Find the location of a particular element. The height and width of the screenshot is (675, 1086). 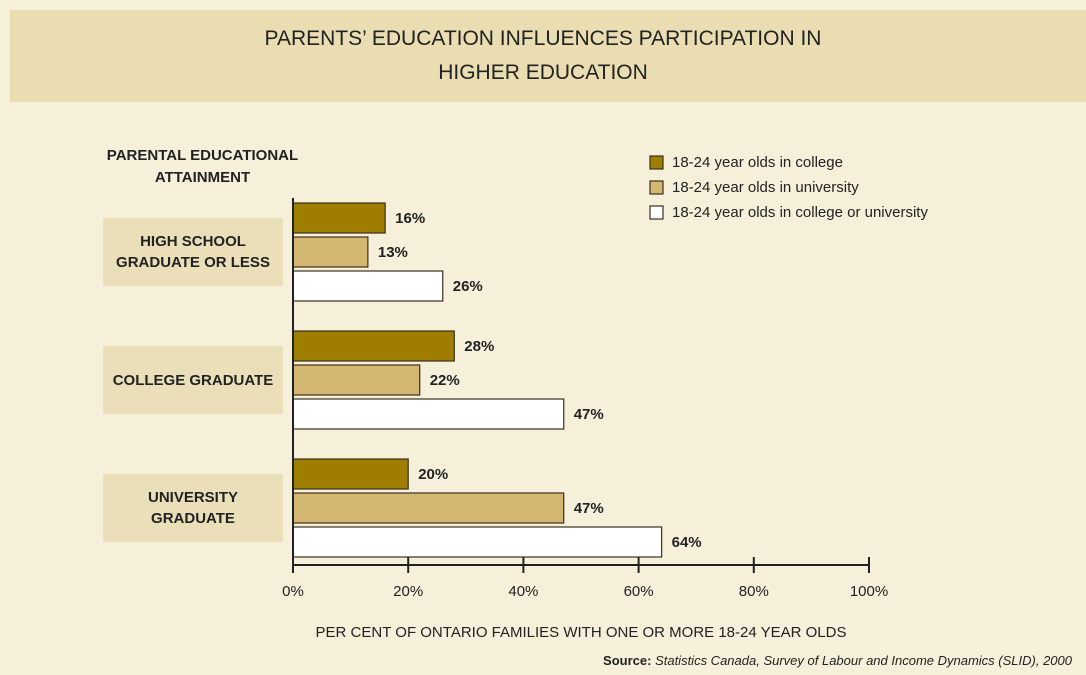

x-tick-label: 20% is located at coordinates (408, 591).